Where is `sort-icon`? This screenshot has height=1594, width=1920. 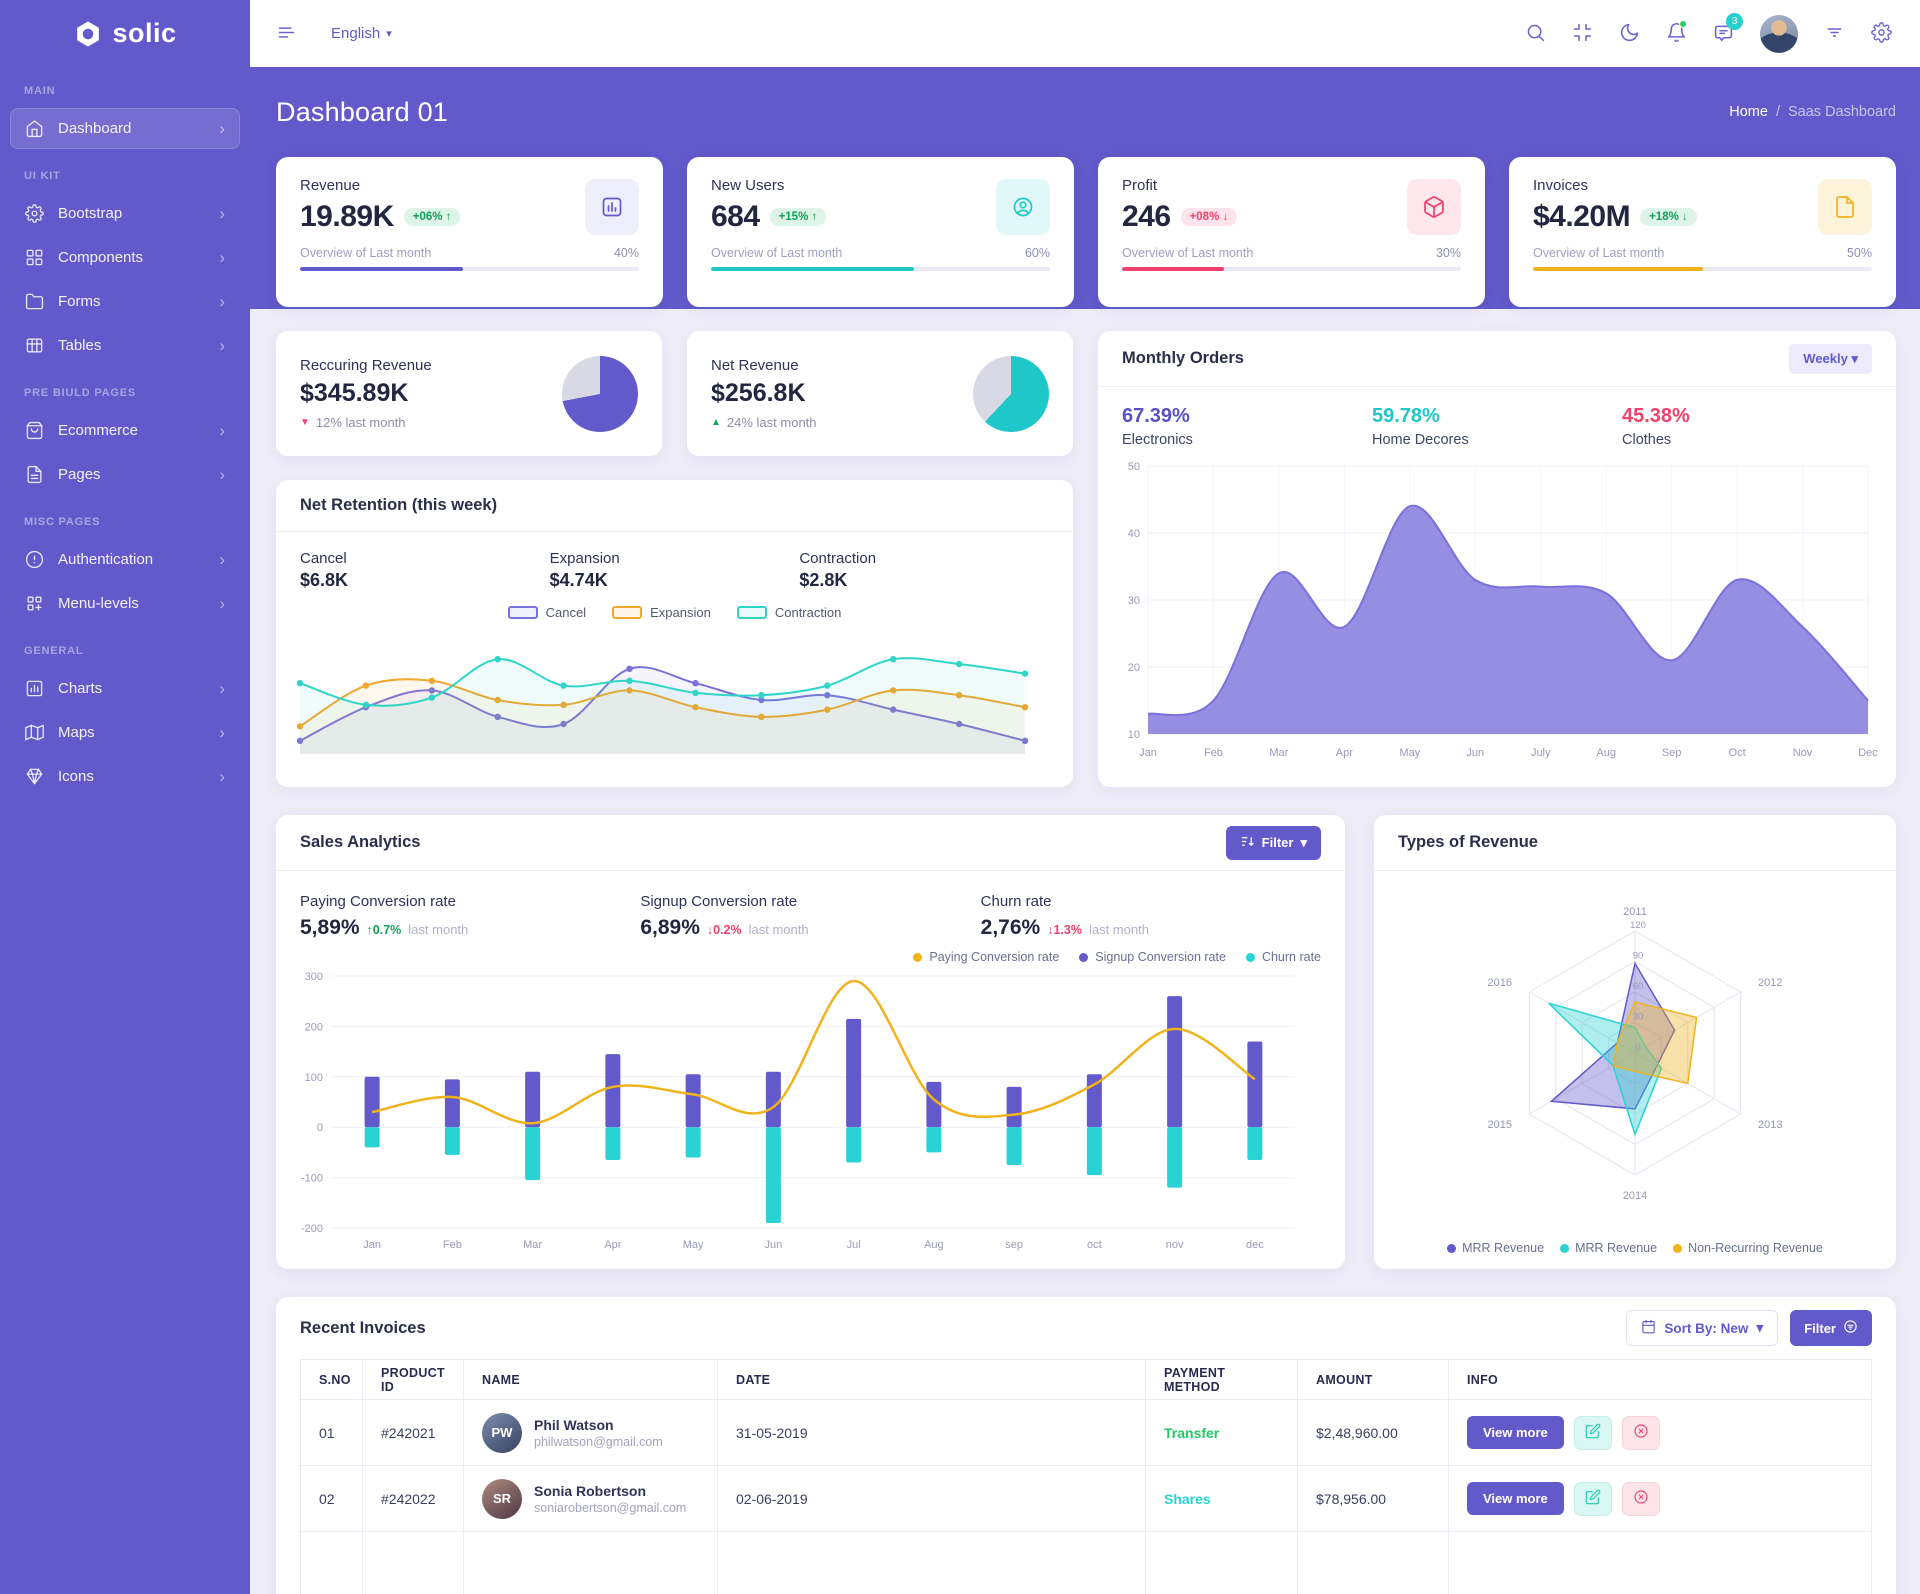 sort-icon is located at coordinates (1247, 843).